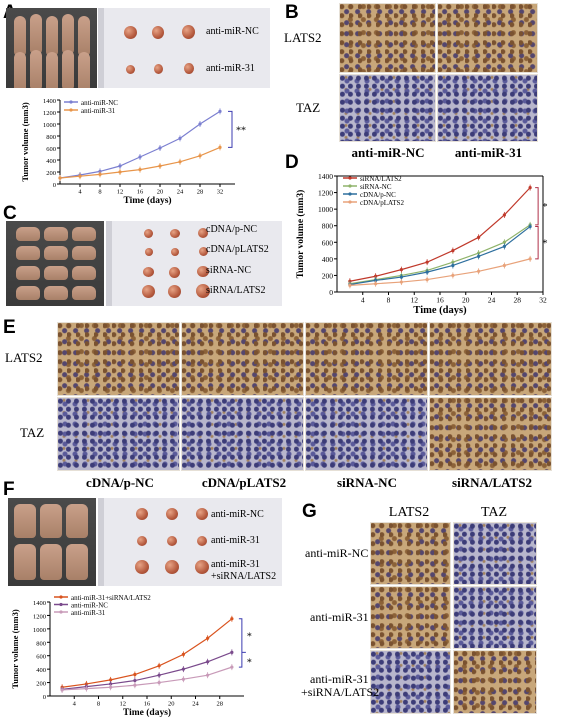  What do you see at coordinates (409, 512) in the screenshot?
I see `ihc-g-col-lats2: LATS2` at bounding box center [409, 512].